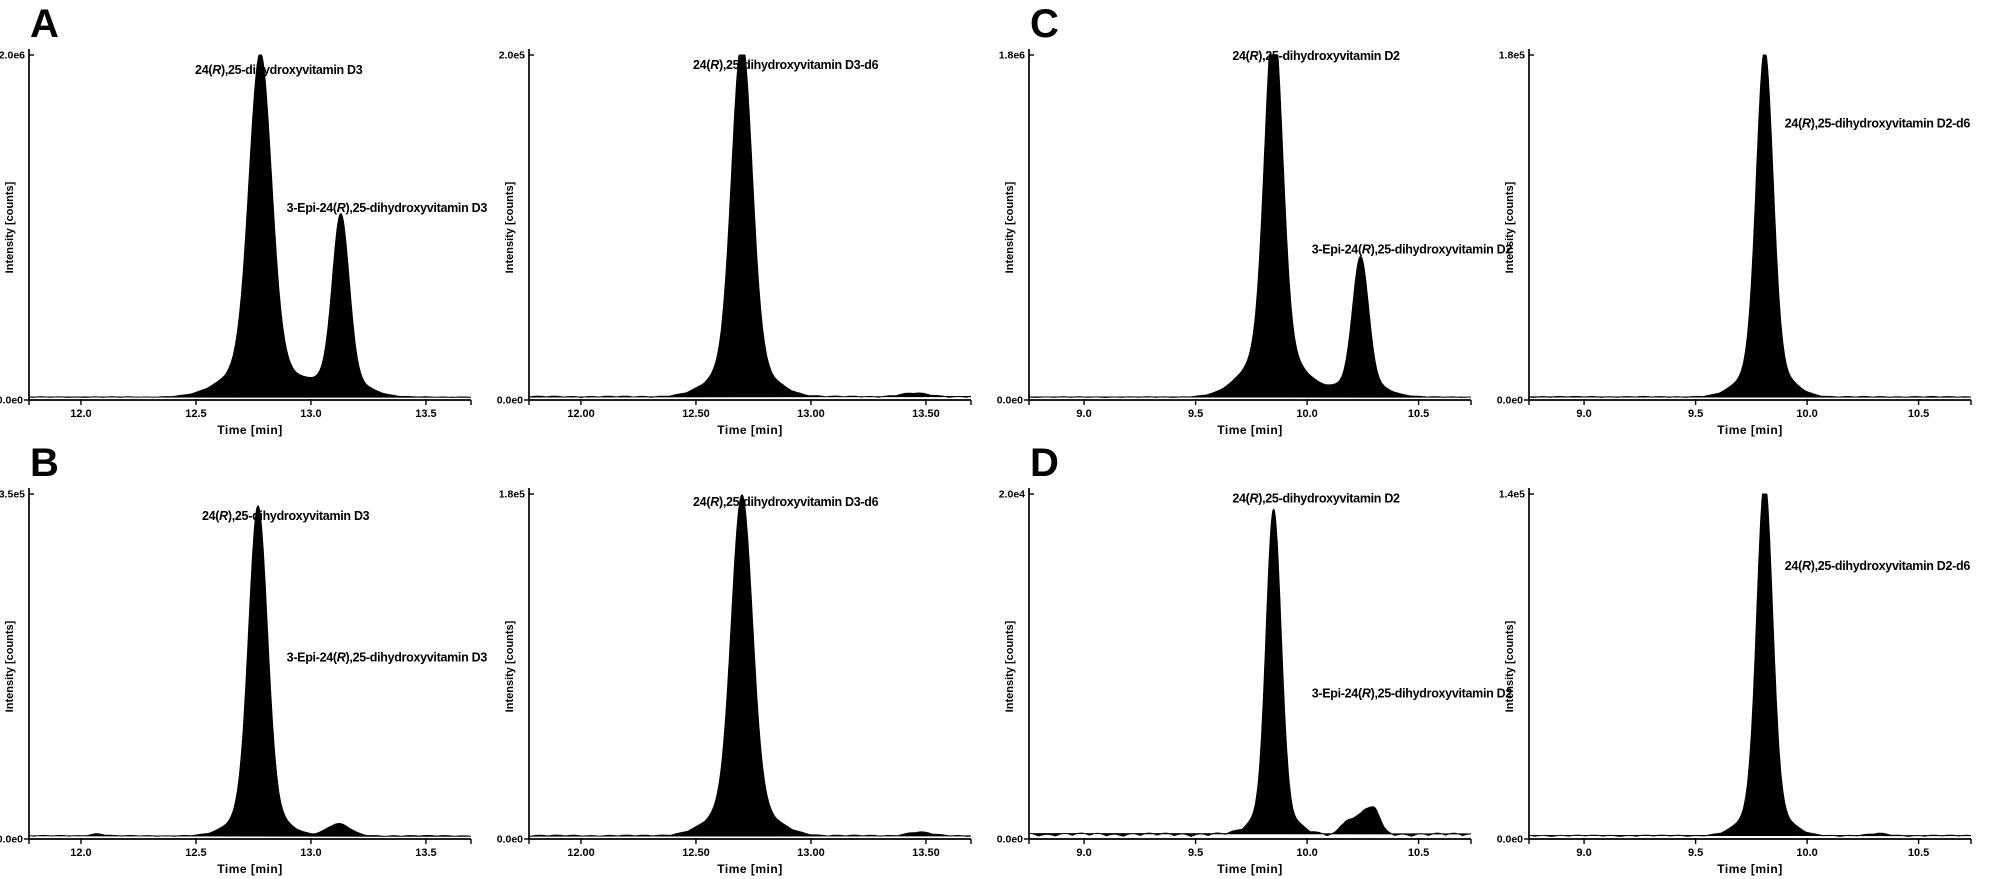 The width and height of the screenshot is (2001, 879). Describe the element at coordinates (1012, 495) in the screenshot. I see `y-max-label: 2.0e4` at that location.